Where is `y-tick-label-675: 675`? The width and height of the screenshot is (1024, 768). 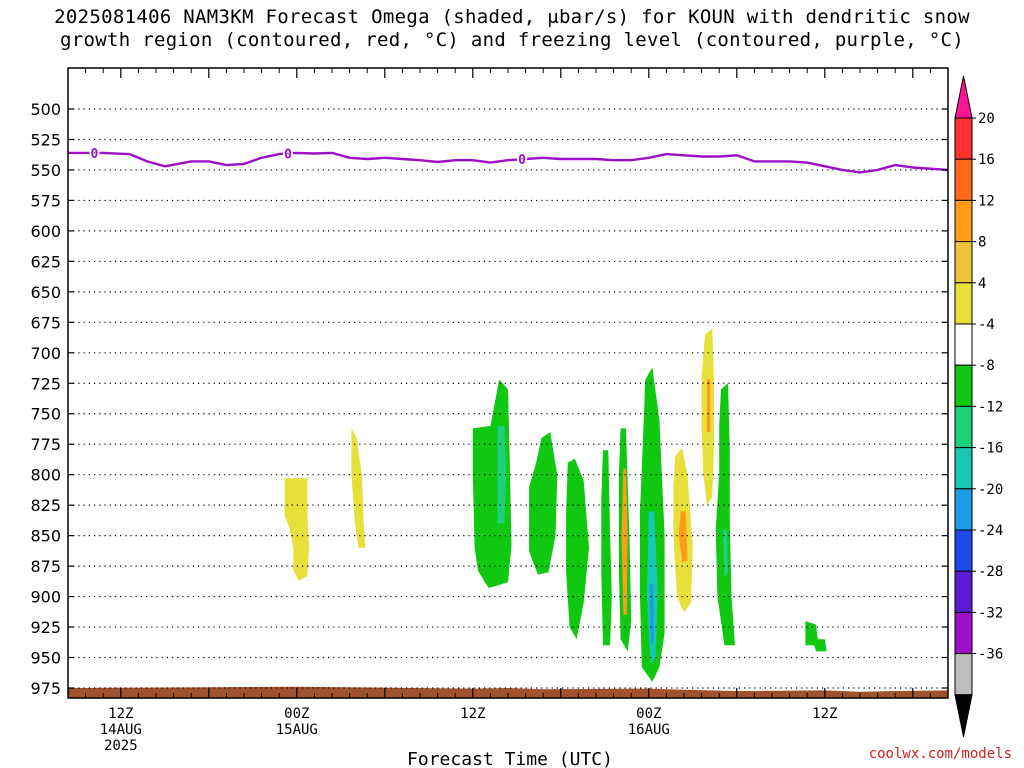
y-tick-label-675: 675 is located at coordinates (45, 322).